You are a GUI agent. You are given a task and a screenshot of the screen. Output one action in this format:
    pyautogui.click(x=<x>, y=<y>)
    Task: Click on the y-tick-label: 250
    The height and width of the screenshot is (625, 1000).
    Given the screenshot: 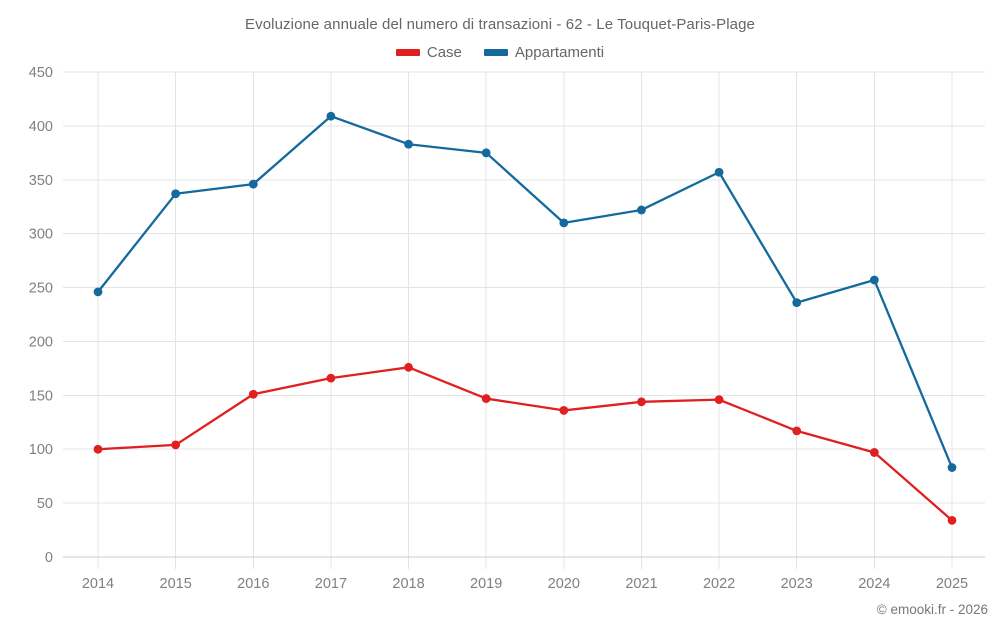 What is the action you would take?
    pyautogui.click(x=41, y=289)
    